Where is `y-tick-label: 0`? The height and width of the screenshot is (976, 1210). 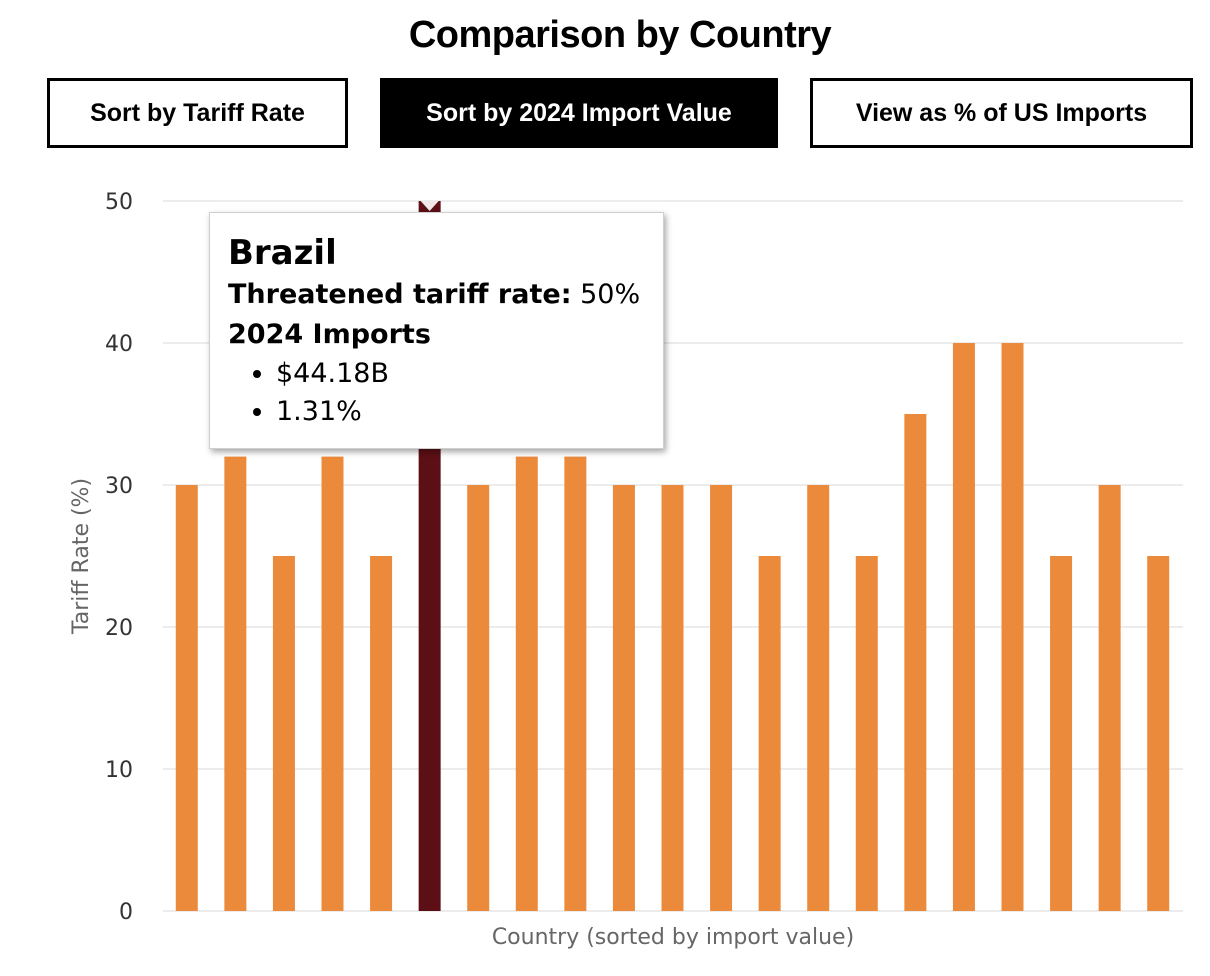 y-tick-label: 0 is located at coordinates (126, 912).